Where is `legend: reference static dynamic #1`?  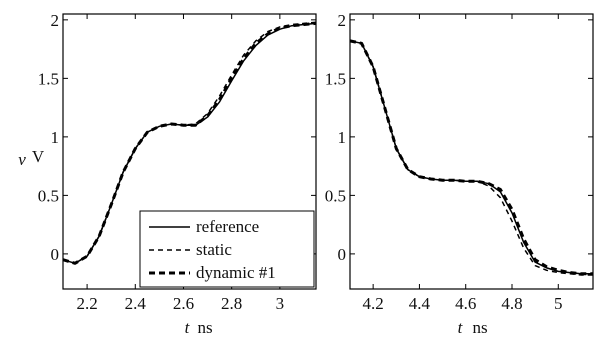 legend: reference static dynamic #1 is located at coordinates (227, 249).